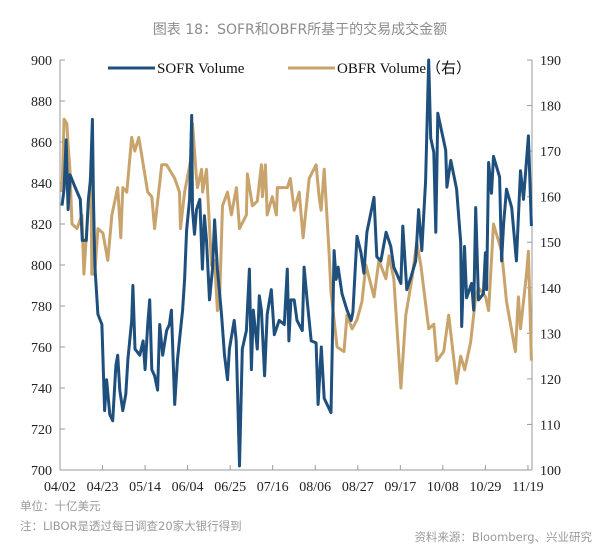 This screenshot has height=549, width=600. What do you see at coordinates (400, 487) in the screenshot?
I see `x-tick-label: 09/17` at bounding box center [400, 487].